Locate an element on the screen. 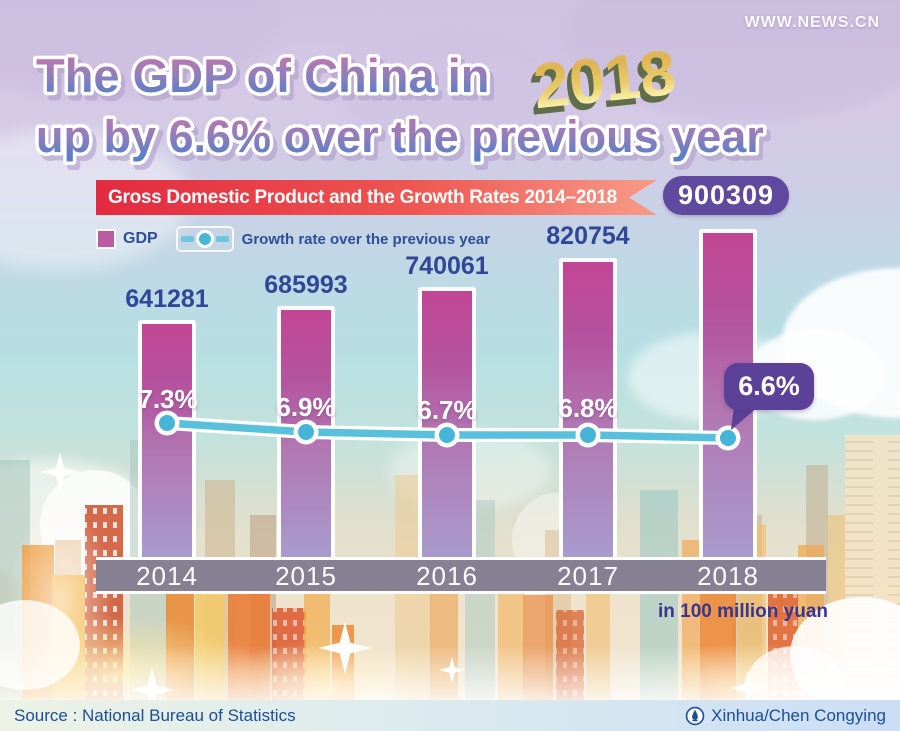 Image resolution: width=900 pixels, height=731 pixels. rate-label-2014: 7.3% is located at coordinates (168, 399).